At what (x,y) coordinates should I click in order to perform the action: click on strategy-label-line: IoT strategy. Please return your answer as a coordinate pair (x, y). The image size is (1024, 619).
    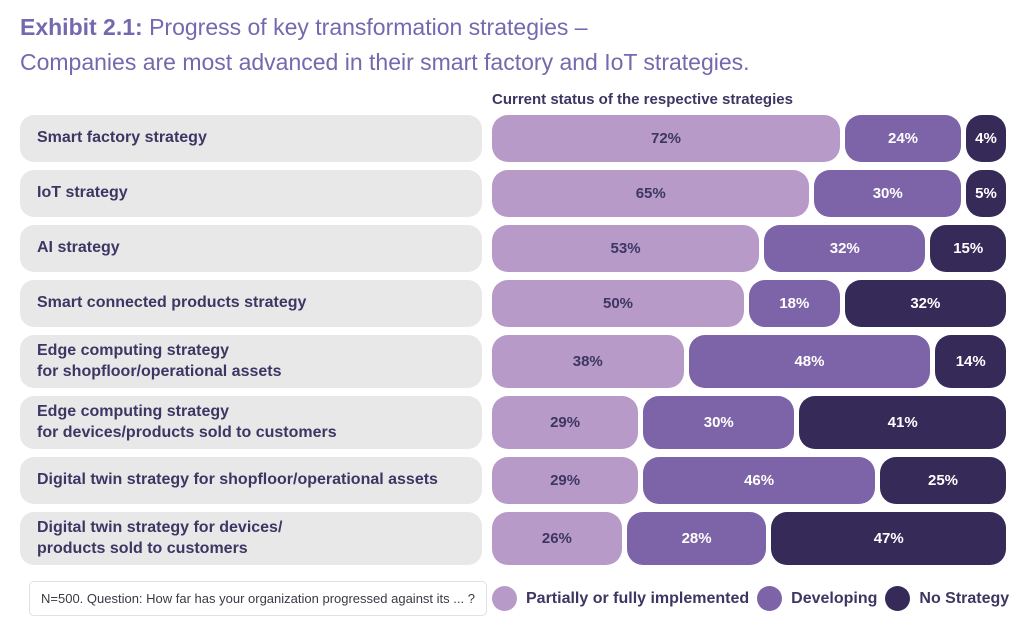
    Looking at the image, I should click on (82, 193).